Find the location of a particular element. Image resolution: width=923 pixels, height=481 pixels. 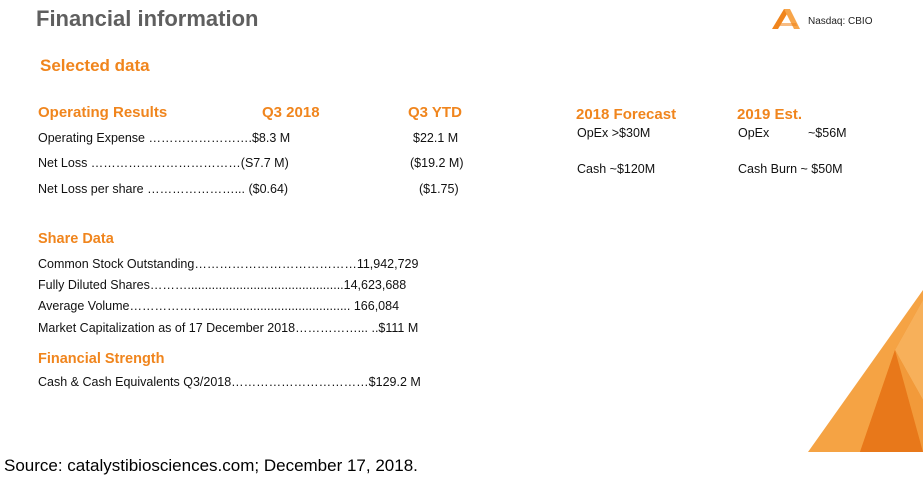

catalyst-logo-icon is located at coordinates (786, 19).